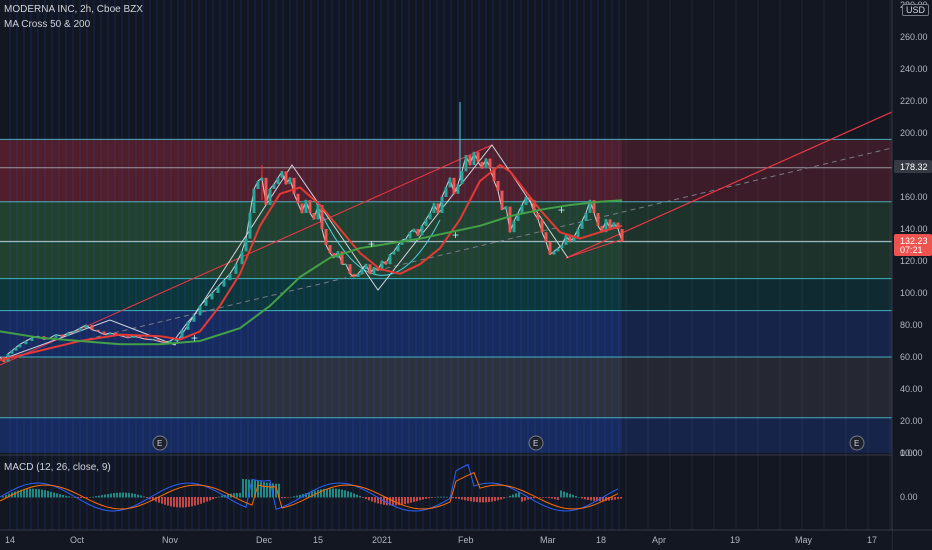 This screenshot has height=550, width=932. Describe the element at coordinates (57, 467) in the screenshot. I see `macd-legend: MACD (12, 26, close, 9)` at that location.